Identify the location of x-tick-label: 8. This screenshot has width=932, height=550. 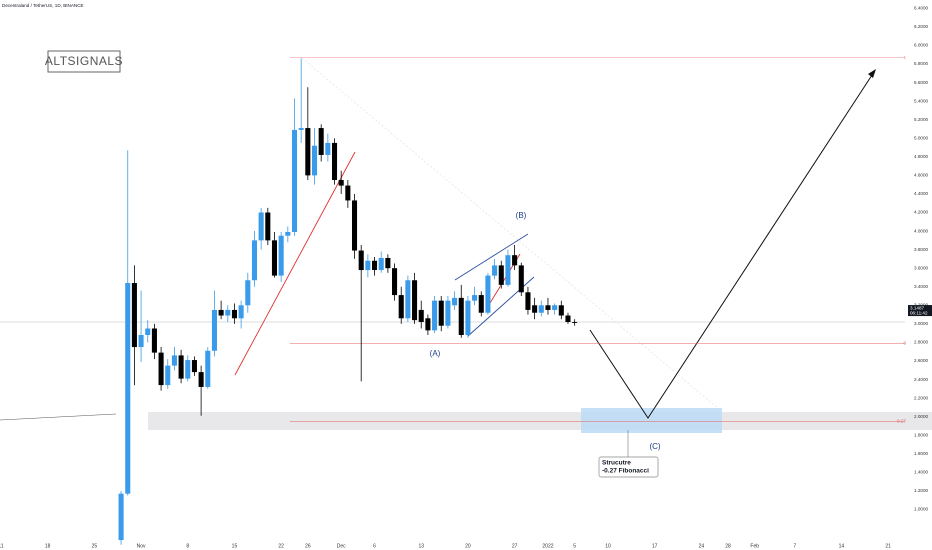
(187, 546).